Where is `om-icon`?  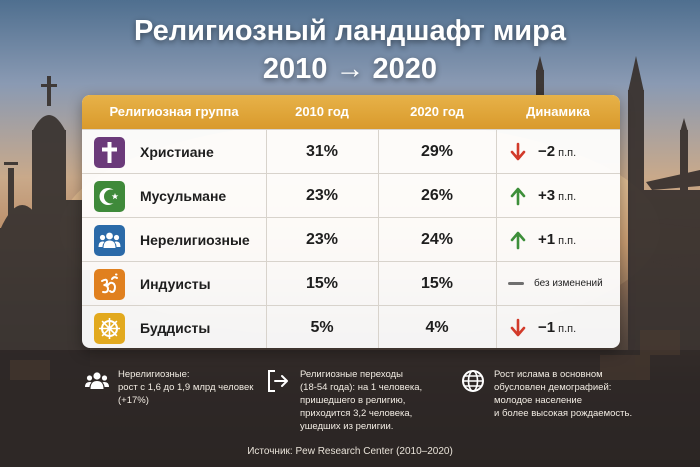
om-icon is located at coordinates (109, 283).